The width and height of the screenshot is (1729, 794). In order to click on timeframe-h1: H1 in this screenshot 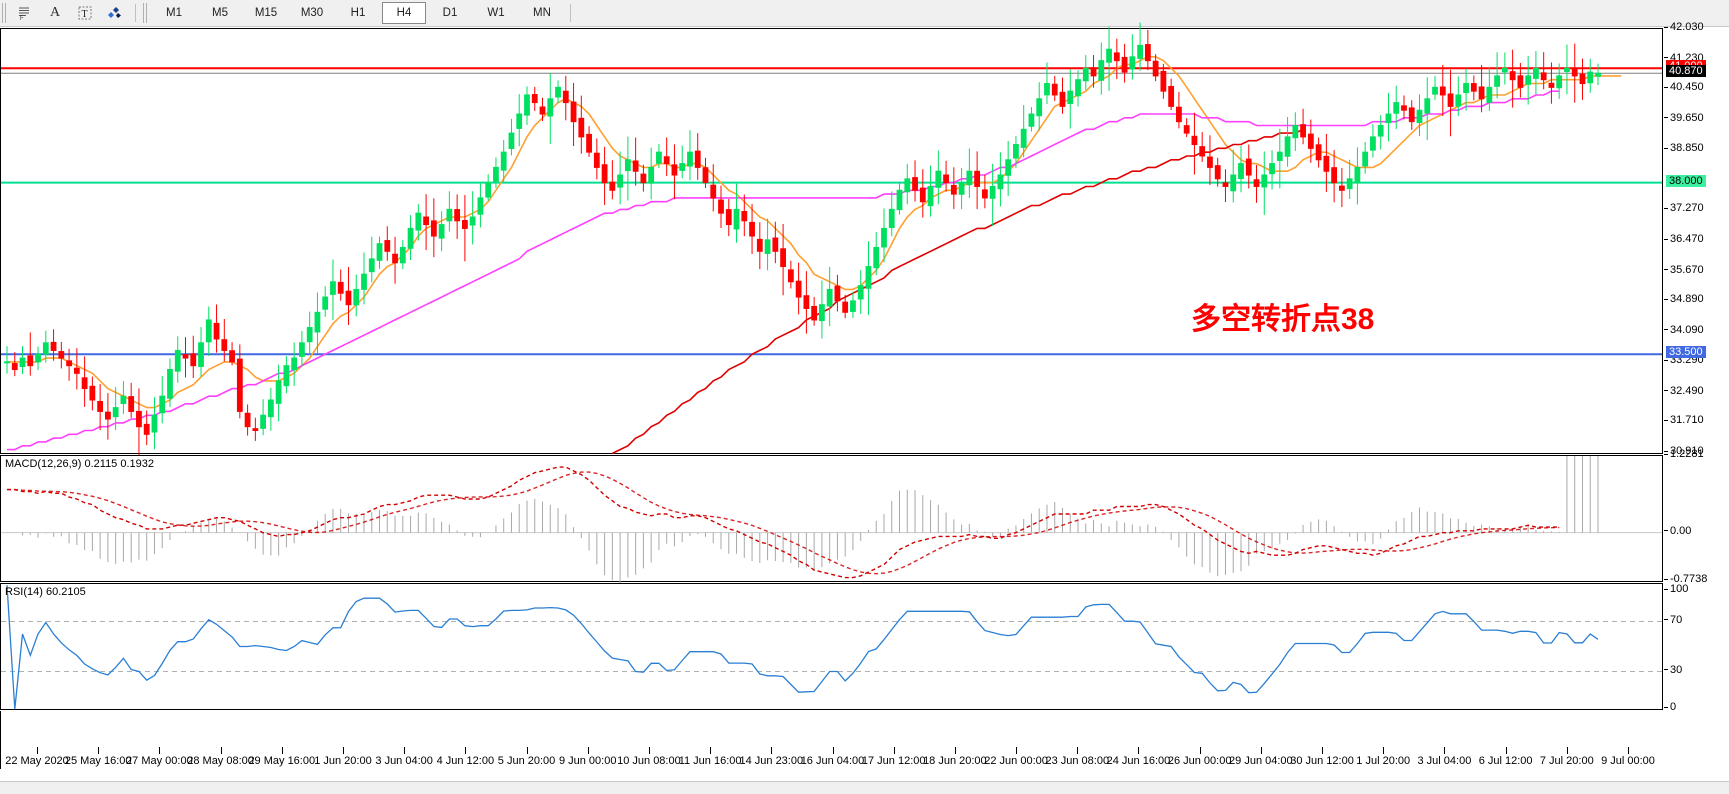, I will do `click(358, 13)`.